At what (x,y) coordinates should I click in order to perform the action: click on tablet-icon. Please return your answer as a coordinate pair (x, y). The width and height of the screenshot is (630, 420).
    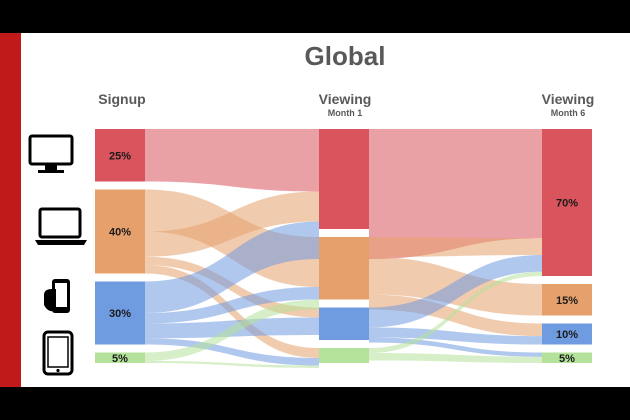
    Looking at the image, I should click on (58, 353).